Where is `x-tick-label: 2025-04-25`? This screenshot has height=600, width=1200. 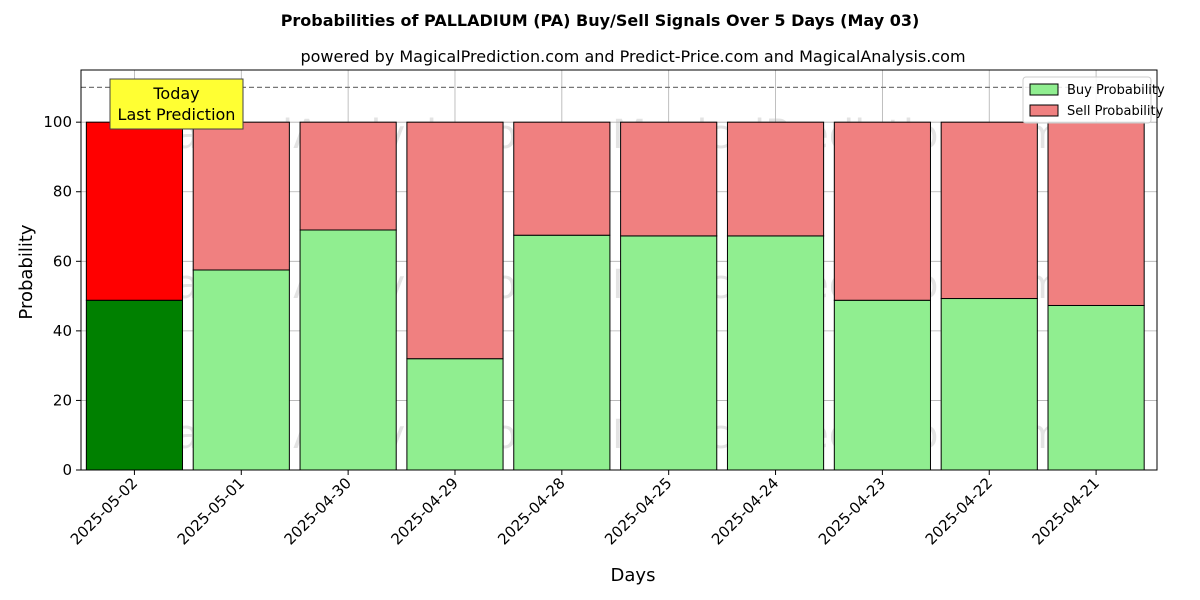 x-tick-label: 2025-04-25 is located at coordinates (638, 511).